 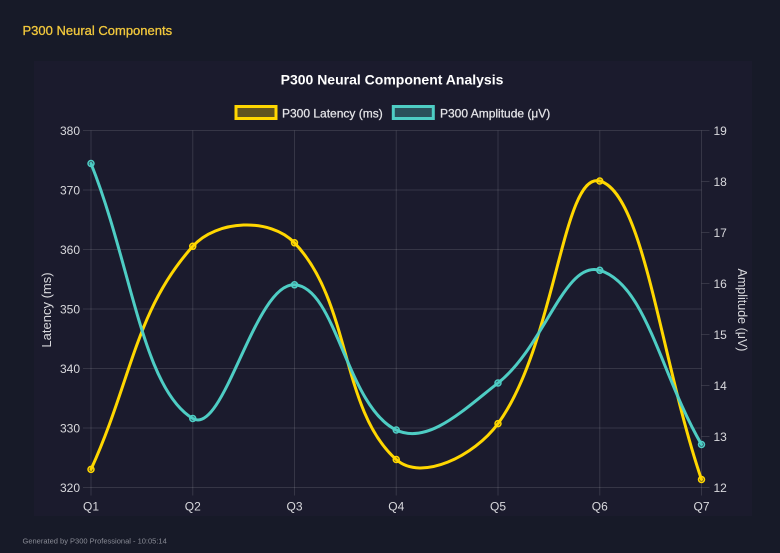 I want to click on svg-text: Q7, so click(x=701, y=507).